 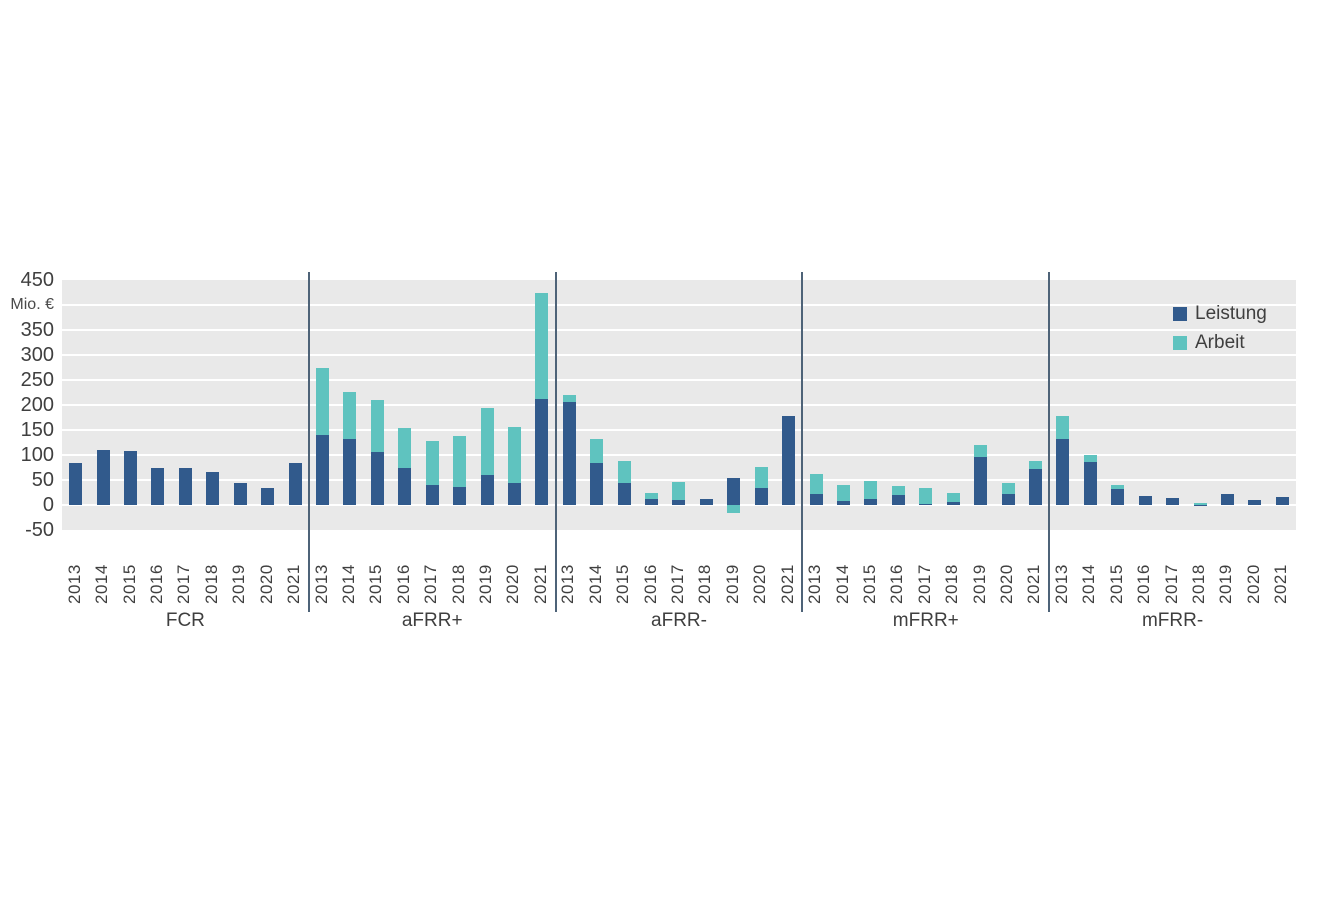 What do you see at coordinates (37, 330) in the screenshot?
I see `y-tick-label: 350` at bounding box center [37, 330].